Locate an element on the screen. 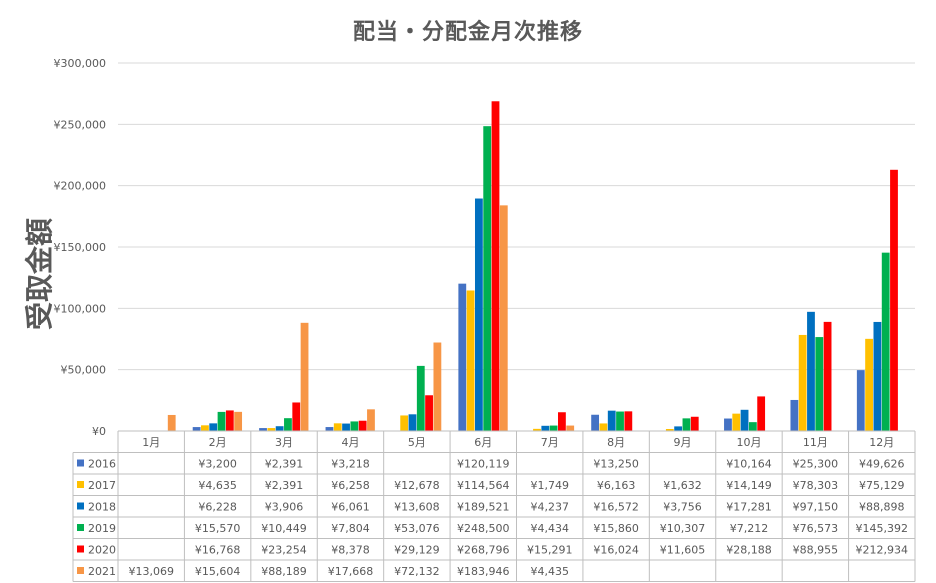 This screenshot has height=583, width=936. data-label: ¥17,281 is located at coordinates (749, 507).